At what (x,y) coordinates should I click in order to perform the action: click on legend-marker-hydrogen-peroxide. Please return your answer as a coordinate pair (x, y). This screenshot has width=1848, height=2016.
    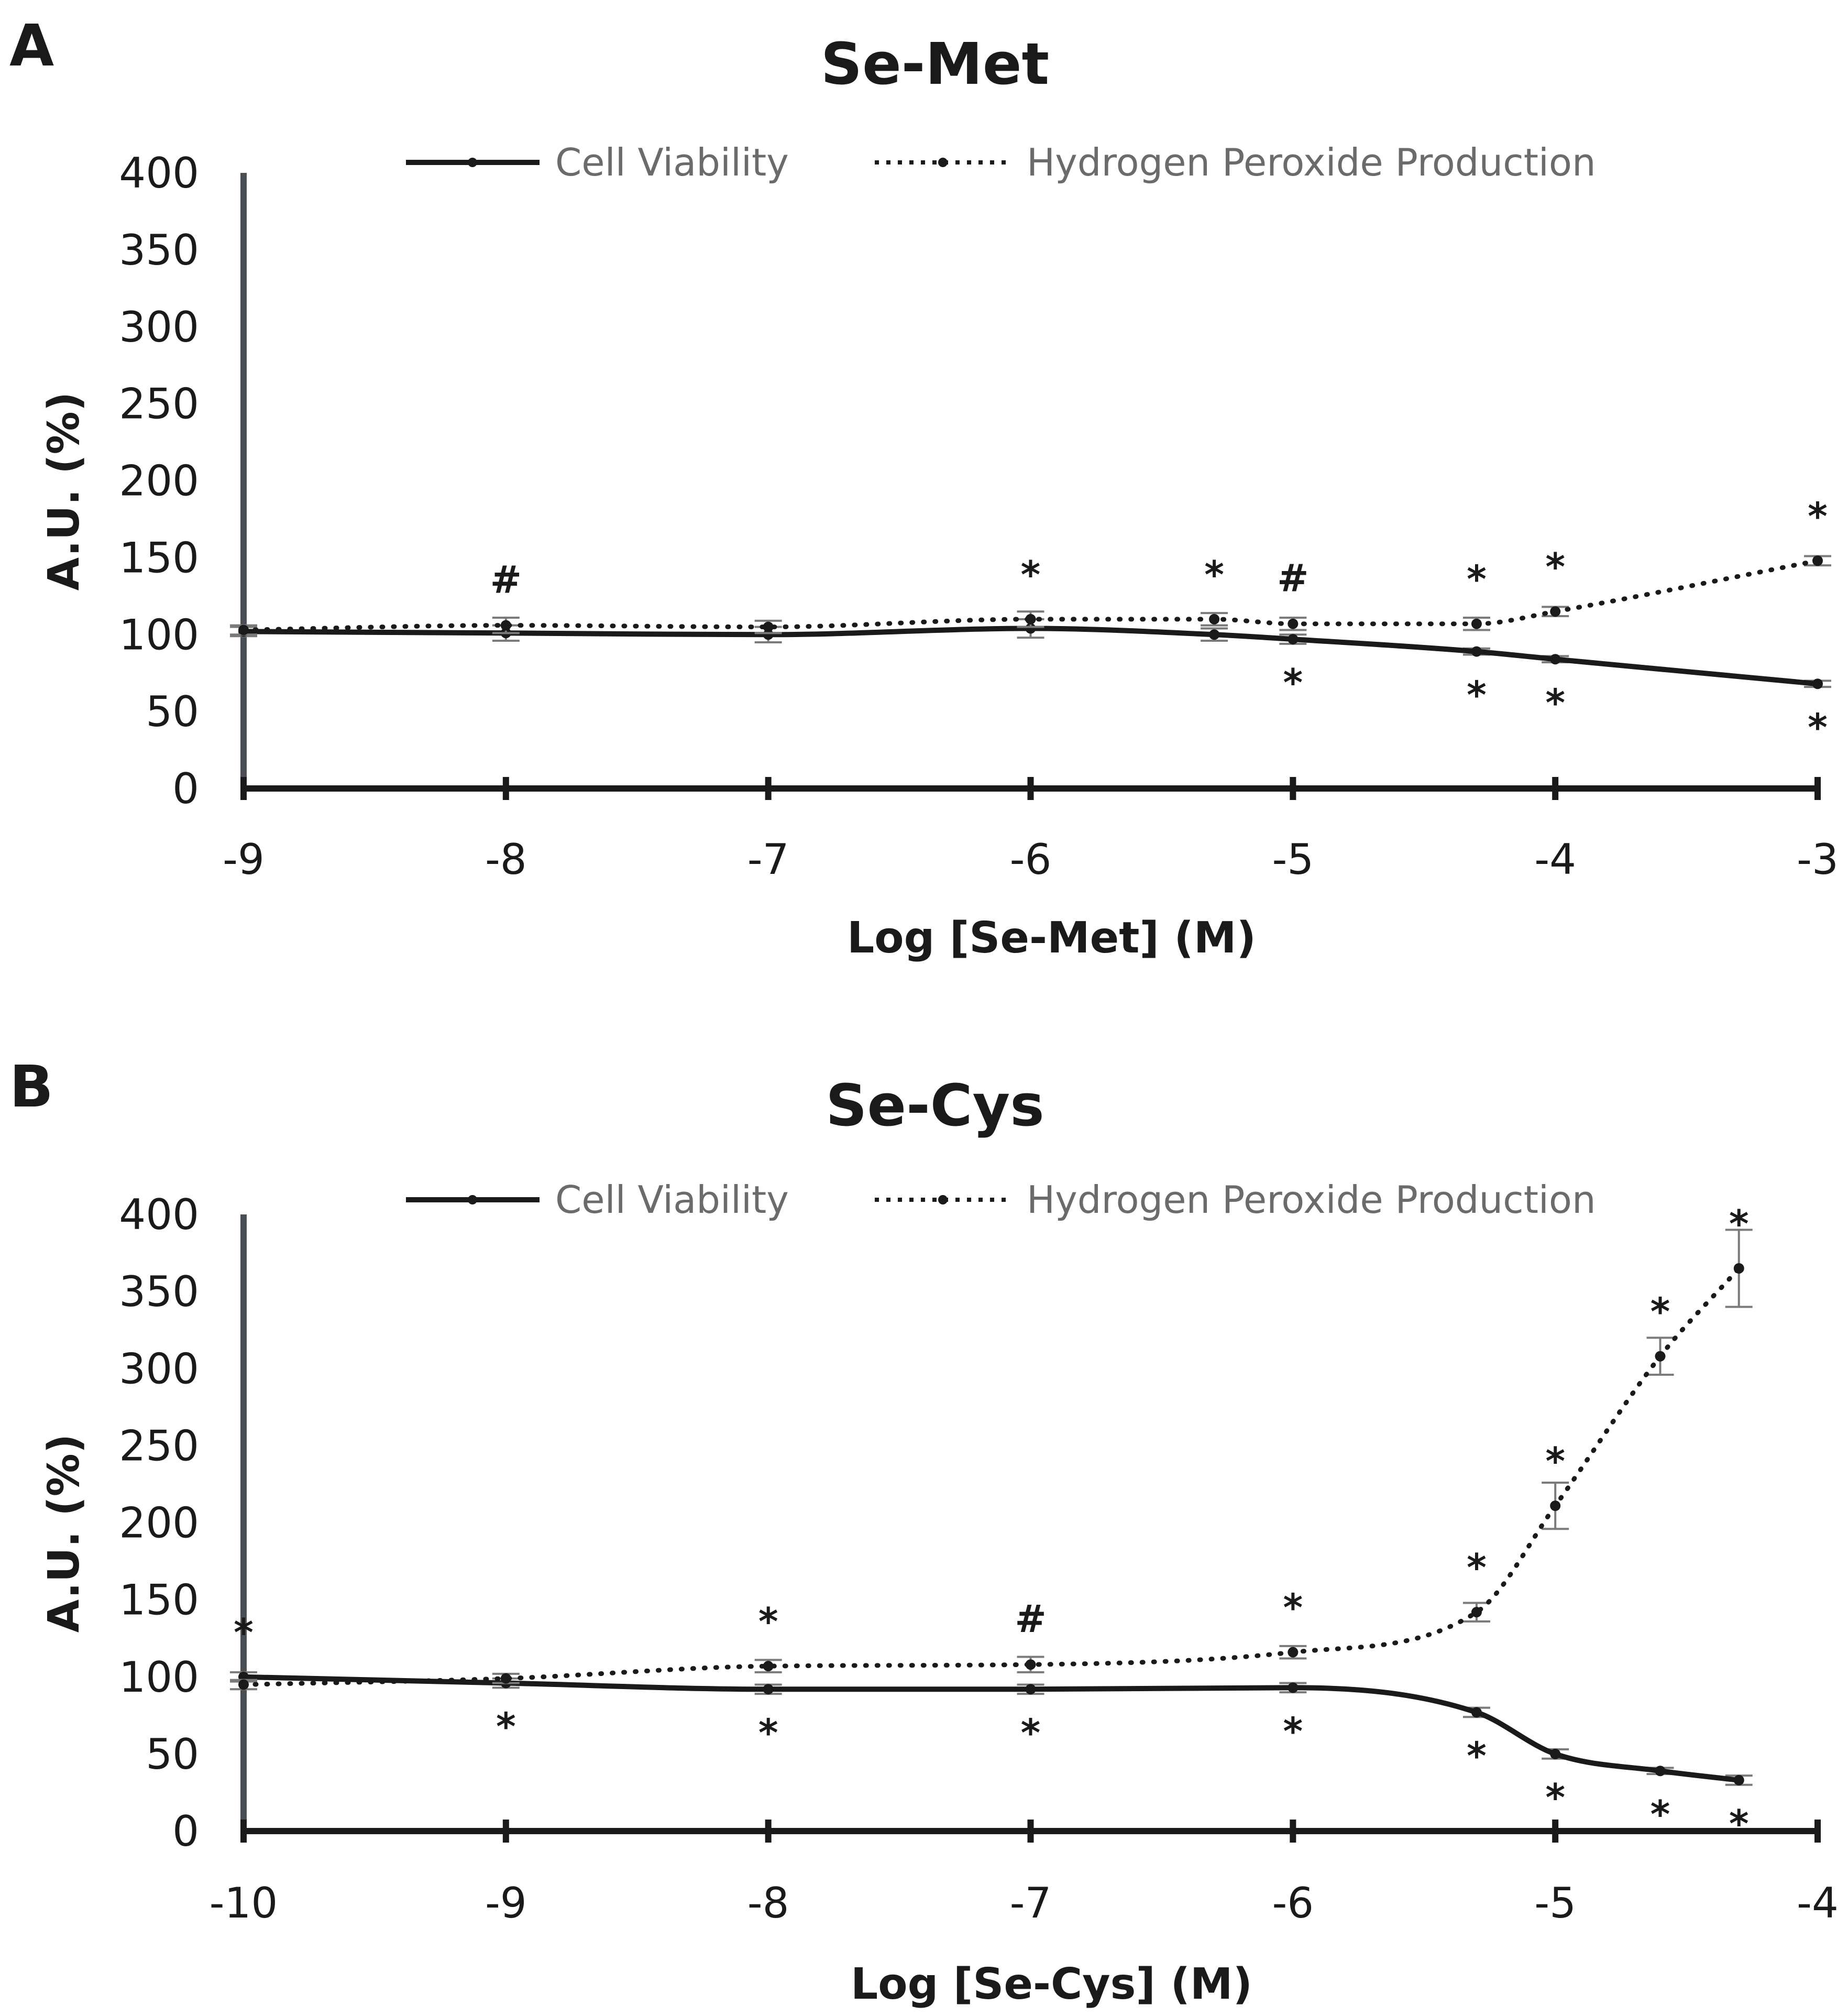
    Looking at the image, I should click on (943, 162).